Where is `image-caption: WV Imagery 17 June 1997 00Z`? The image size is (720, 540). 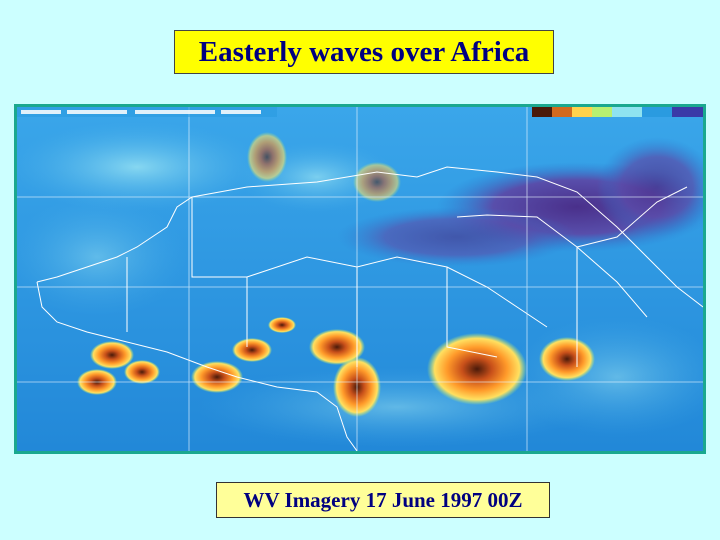 image-caption: WV Imagery 17 June 1997 00Z is located at coordinates (383, 500).